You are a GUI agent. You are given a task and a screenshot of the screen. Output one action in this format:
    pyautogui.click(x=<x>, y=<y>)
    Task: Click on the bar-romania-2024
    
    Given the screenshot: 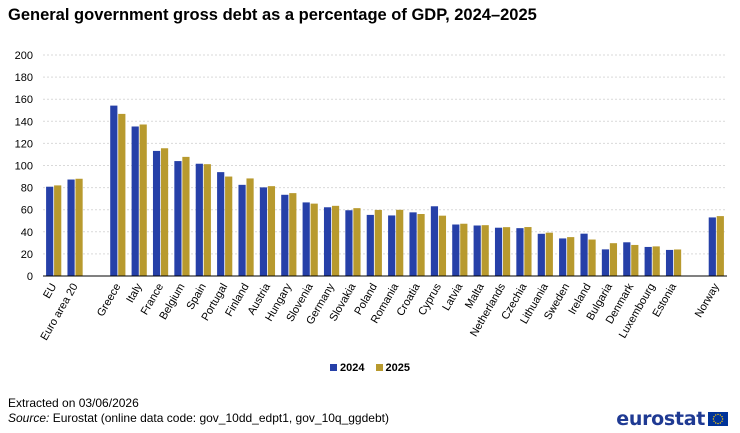 What is the action you would take?
    pyautogui.click(x=392, y=245)
    